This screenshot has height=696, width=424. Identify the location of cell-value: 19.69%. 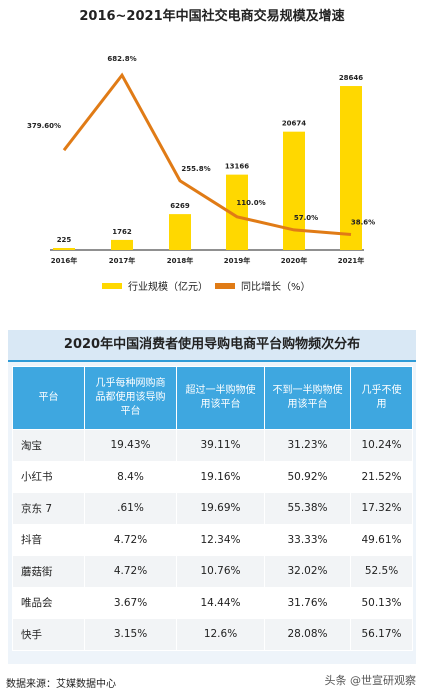
(220, 508).